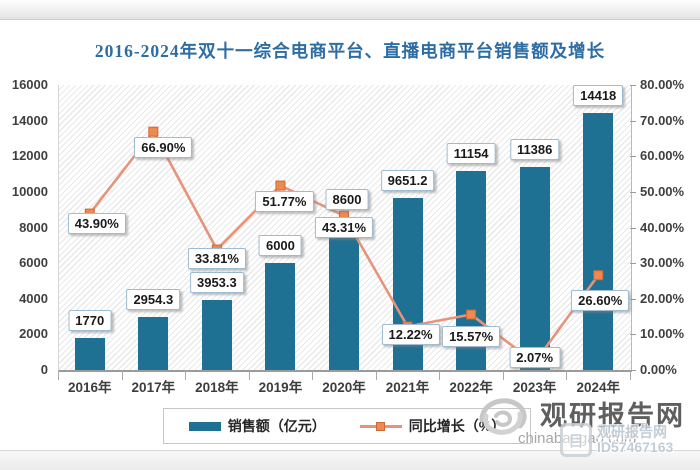 The image size is (700, 470). I want to click on y-axis-left-tick-label: 12000, so click(29, 156).